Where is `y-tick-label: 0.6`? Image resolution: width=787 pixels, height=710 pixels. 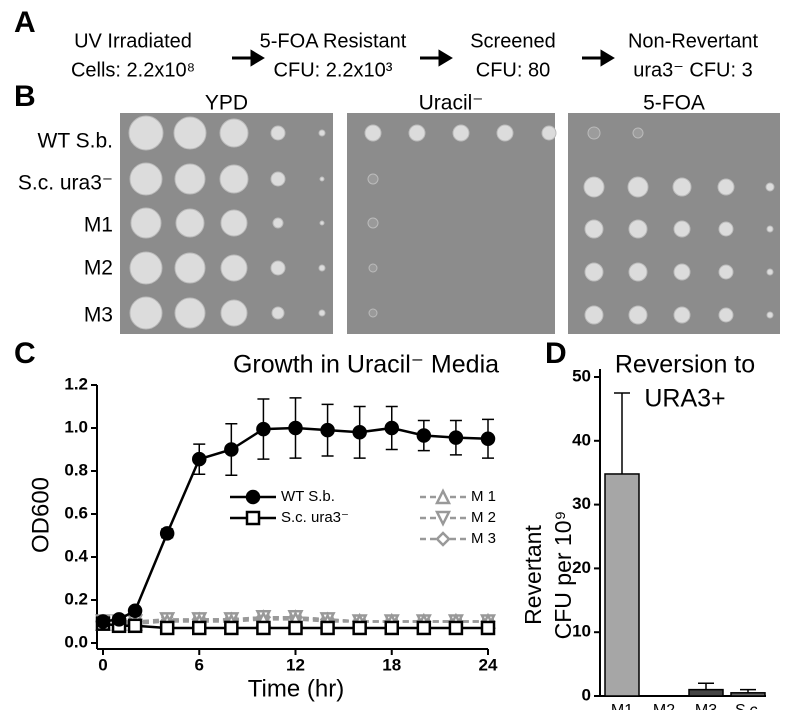
y-tick-label: 0.6 is located at coordinates (76, 512).